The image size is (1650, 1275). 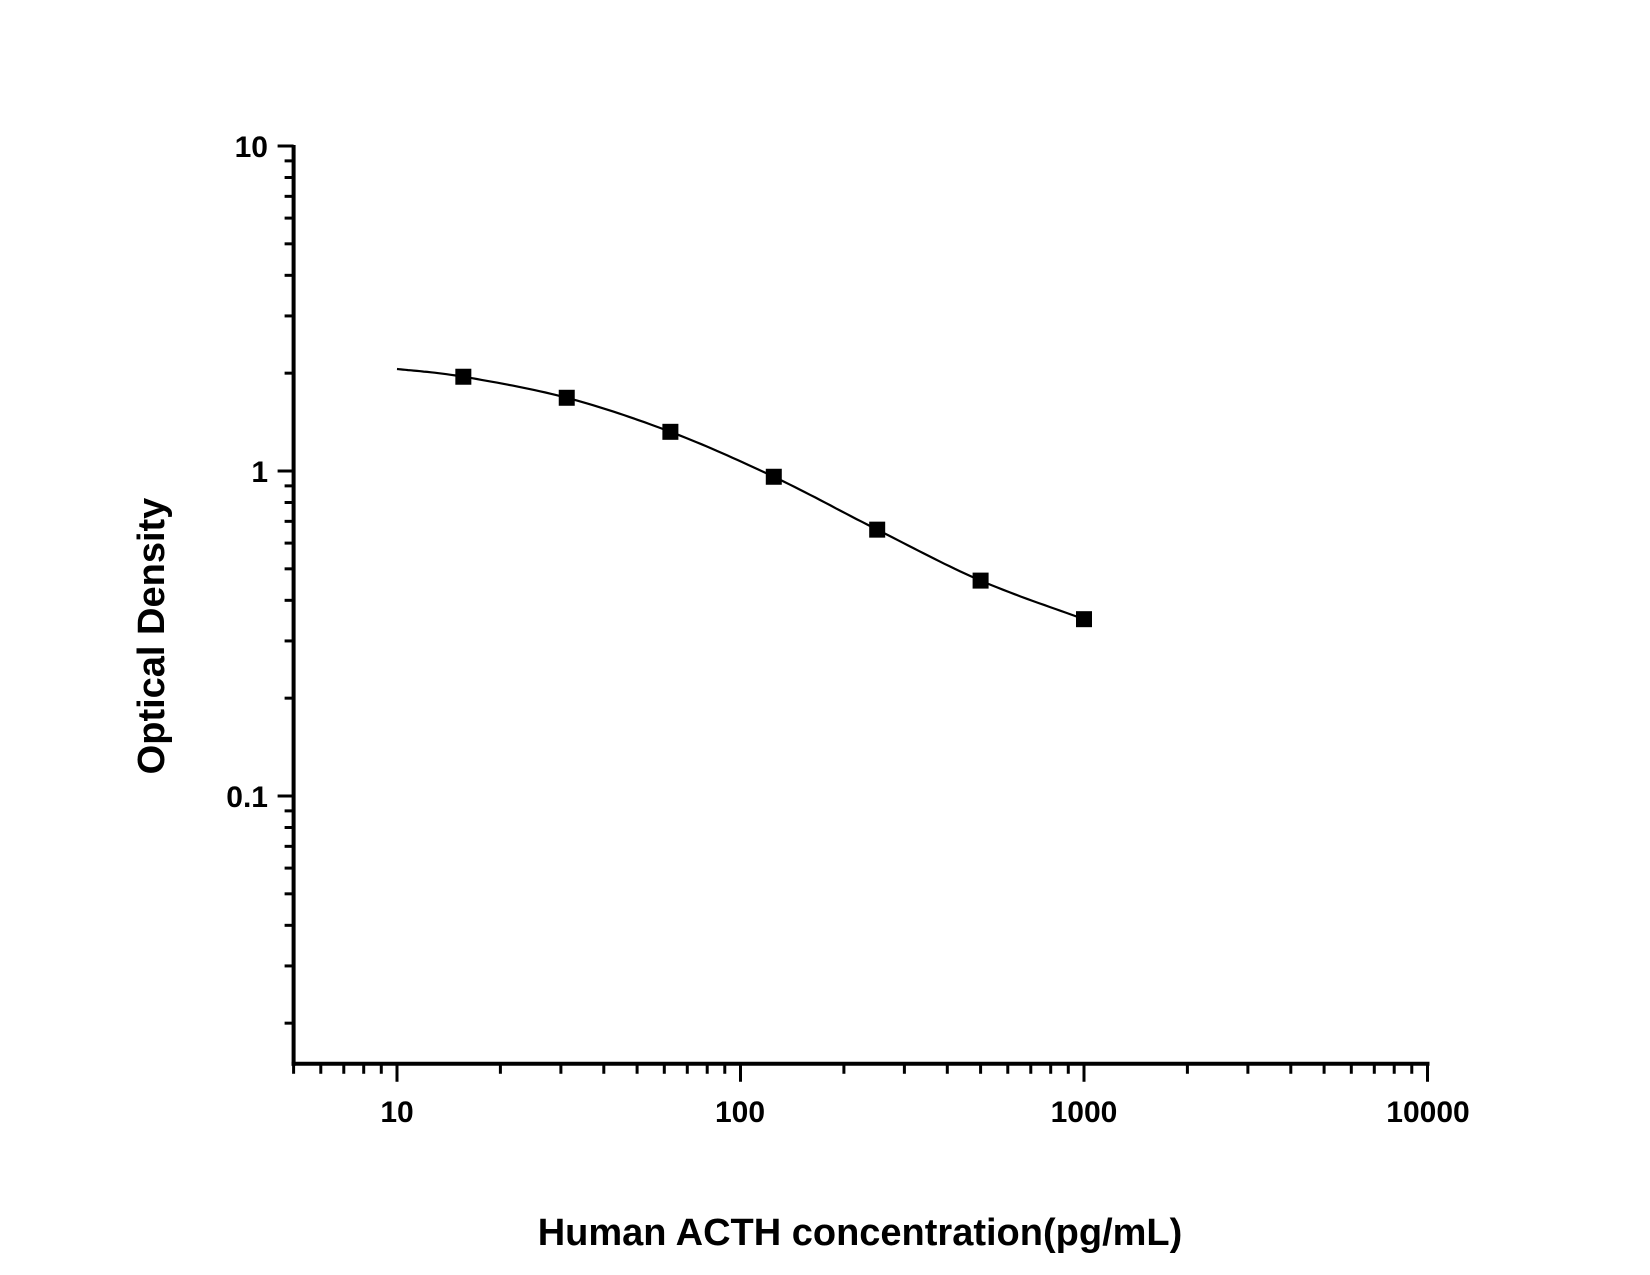 I want to click on x-axis-title: Human ACTH concentration(pg/mL), so click(x=860, y=1233).